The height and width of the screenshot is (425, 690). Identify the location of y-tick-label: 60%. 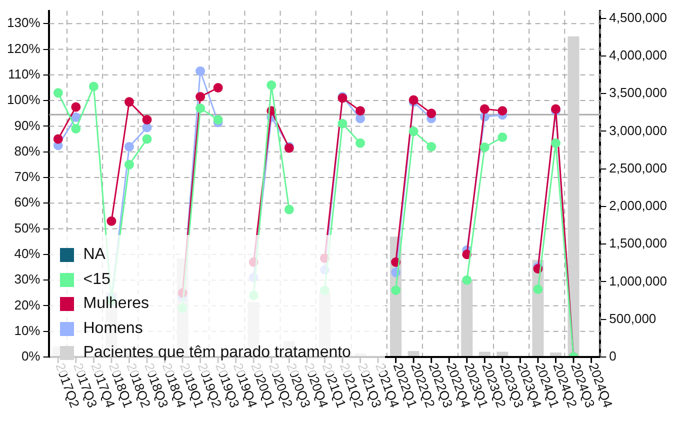
(27, 202).